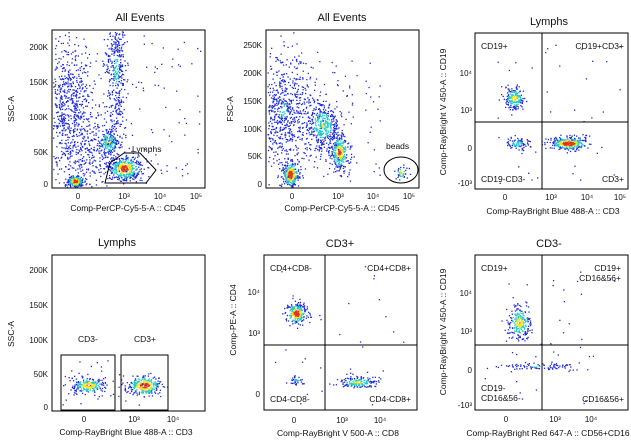  I want to click on plot-2-gate-label: beads, so click(397, 146).